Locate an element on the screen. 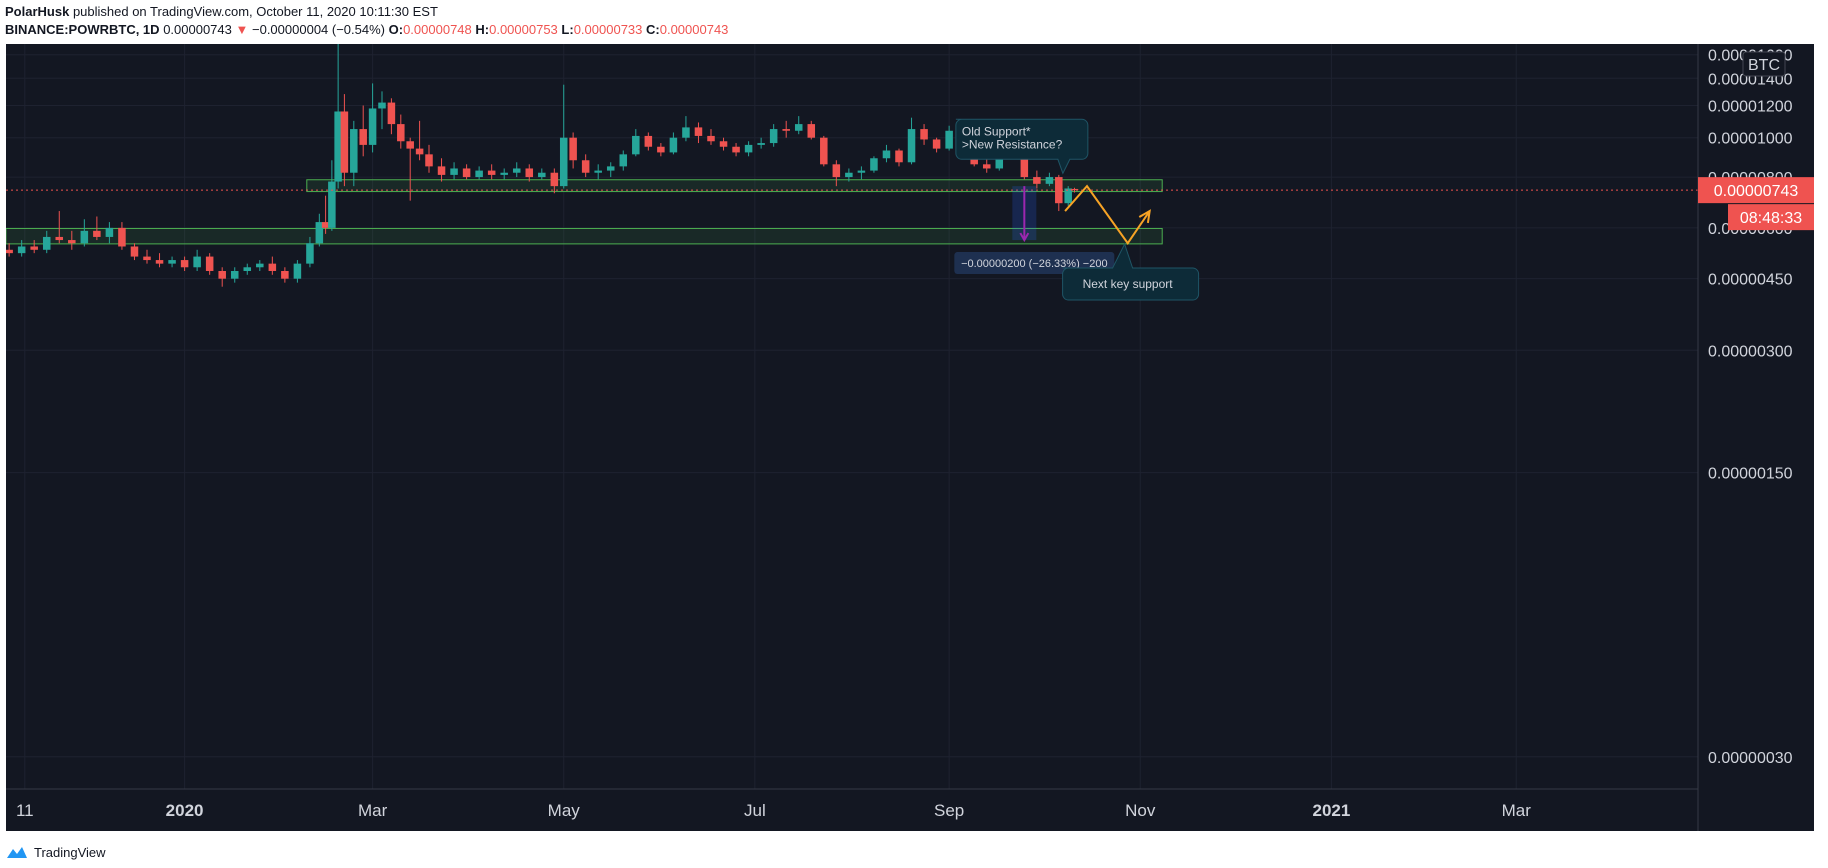 Image resolution: width=1828 pixels, height=868 pixels. close-value: 0.00000743 is located at coordinates (694, 29).